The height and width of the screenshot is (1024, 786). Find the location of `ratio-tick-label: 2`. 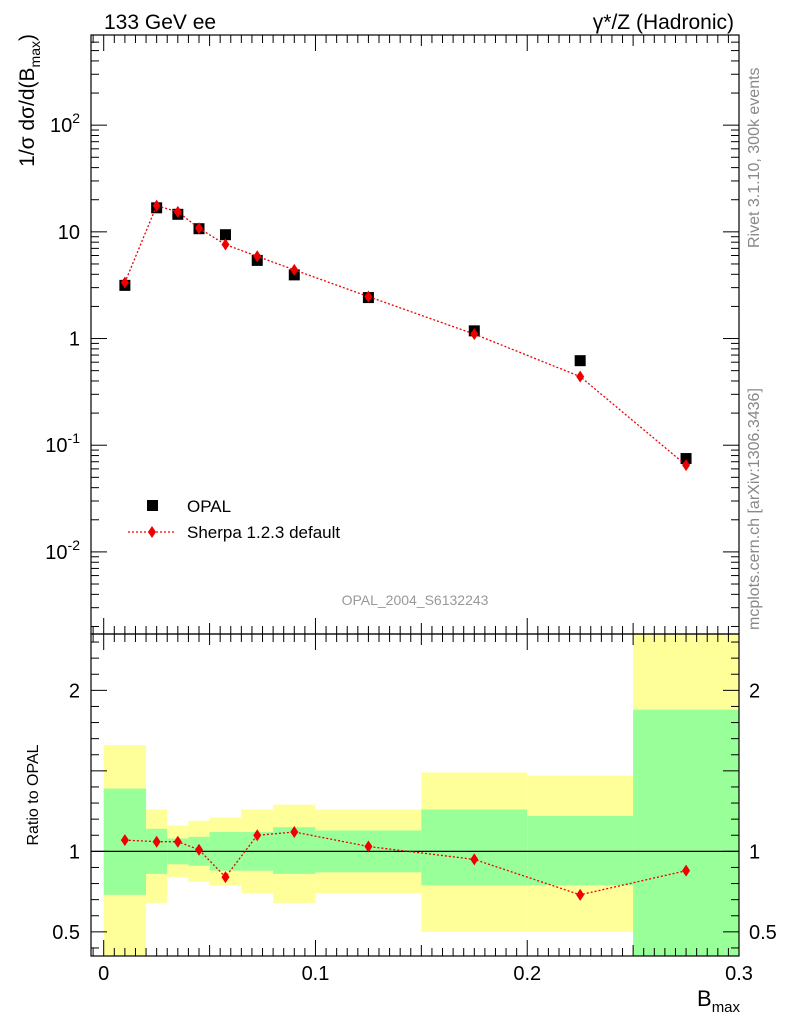

ratio-tick-label: 2 is located at coordinates (74, 691).